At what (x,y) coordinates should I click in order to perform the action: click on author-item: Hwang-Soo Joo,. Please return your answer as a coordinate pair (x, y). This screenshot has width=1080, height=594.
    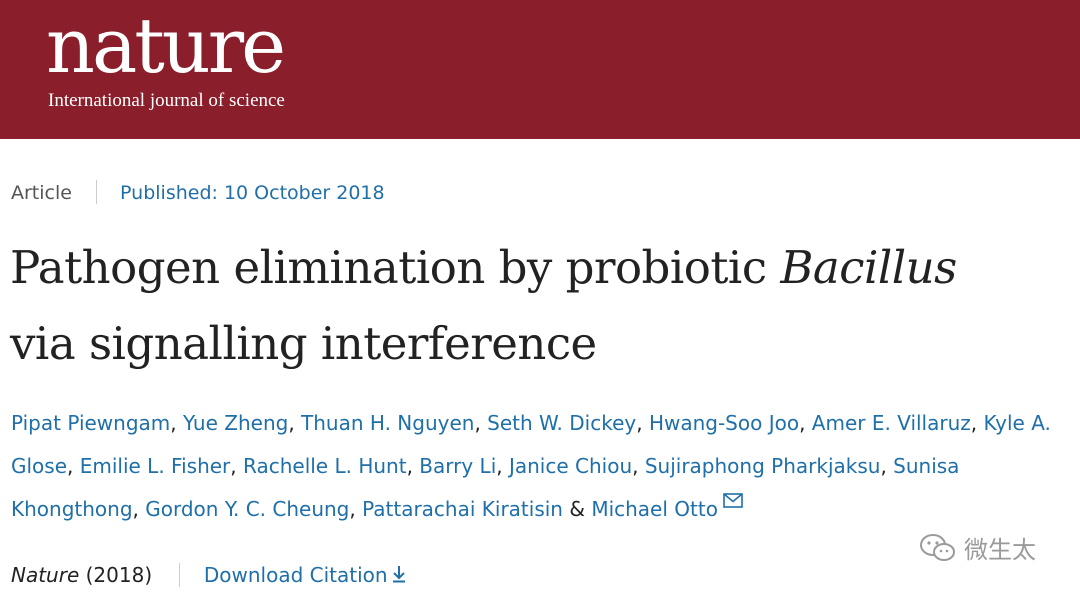
    Looking at the image, I should click on (730, 423).